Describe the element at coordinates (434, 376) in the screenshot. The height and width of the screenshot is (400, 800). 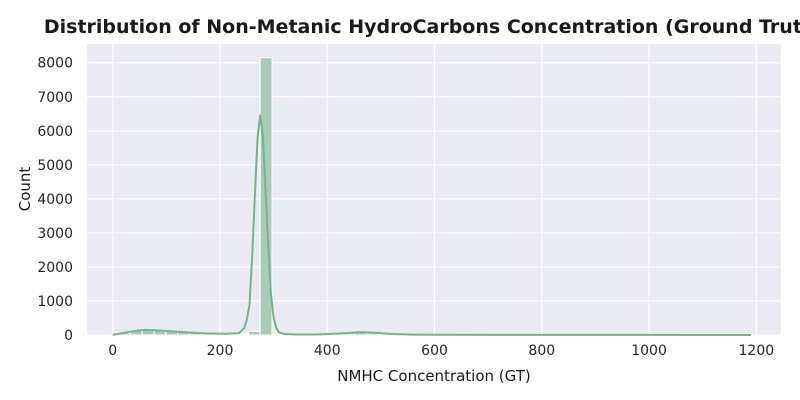
I see `x-axis-label: NMHC Concentration (GT)` at that location.